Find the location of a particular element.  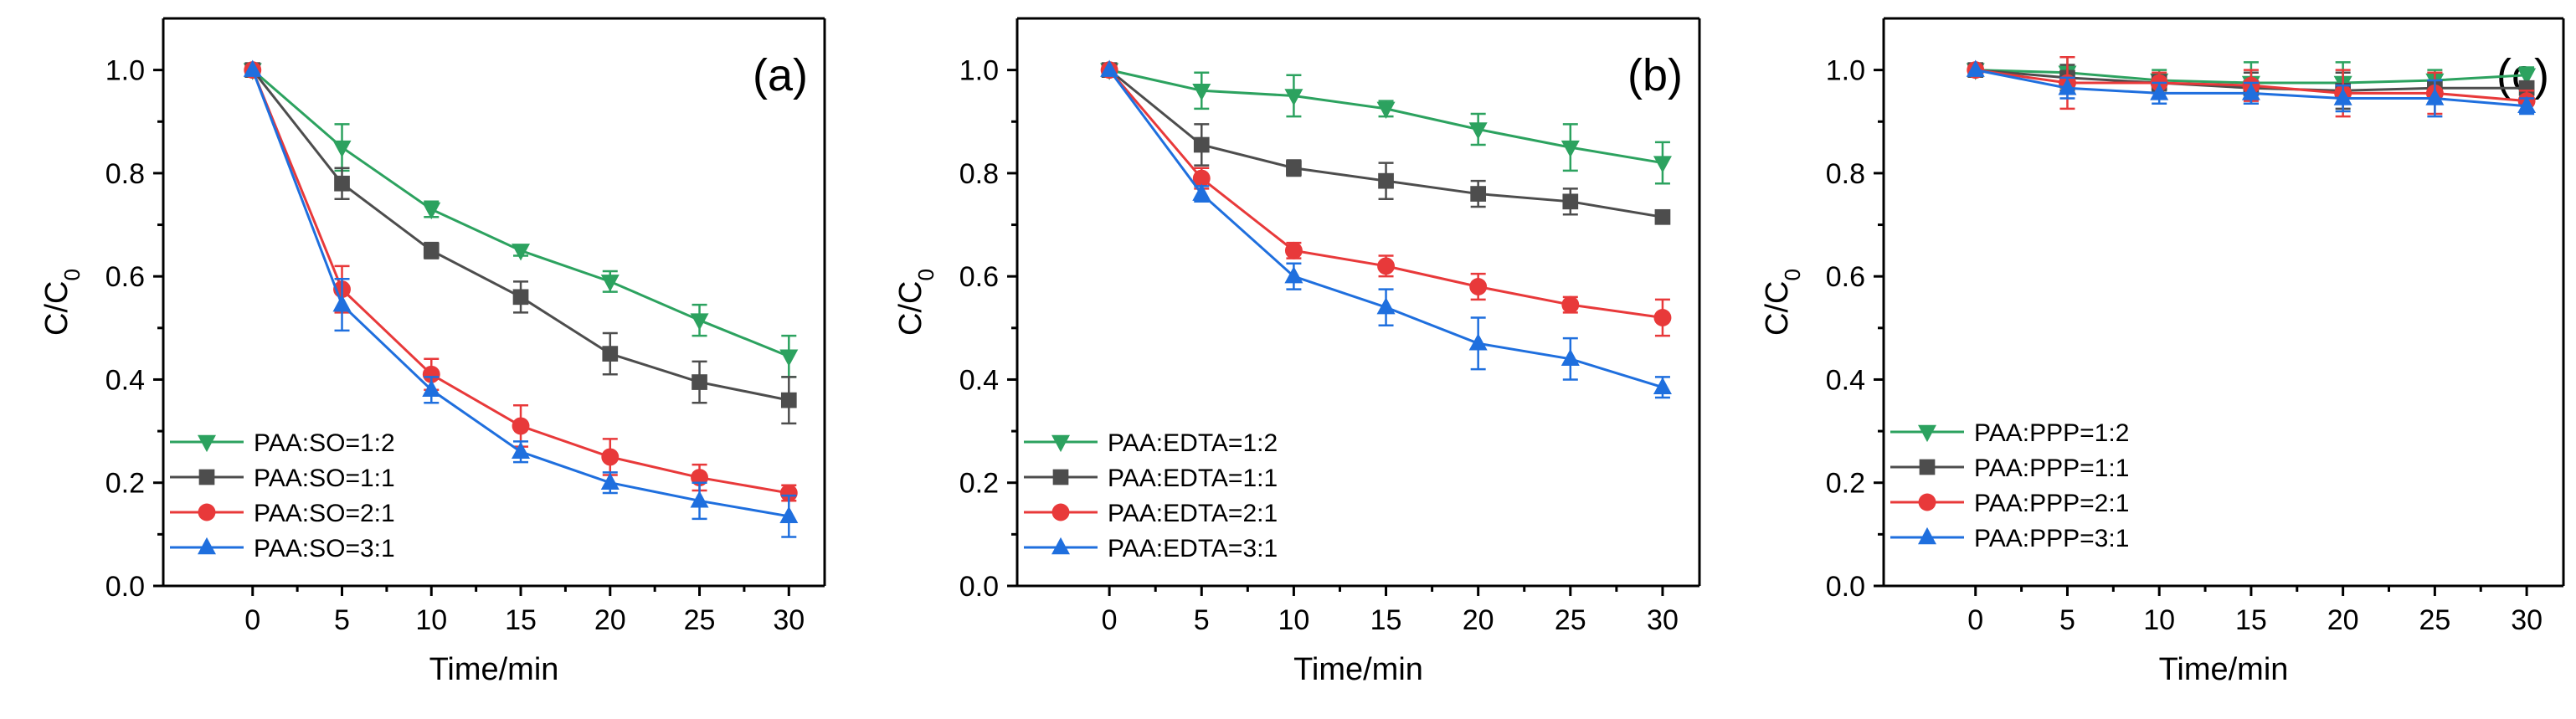

legend-label: PAA:EDTA=1:2 is located at coordinates (1193, 443).